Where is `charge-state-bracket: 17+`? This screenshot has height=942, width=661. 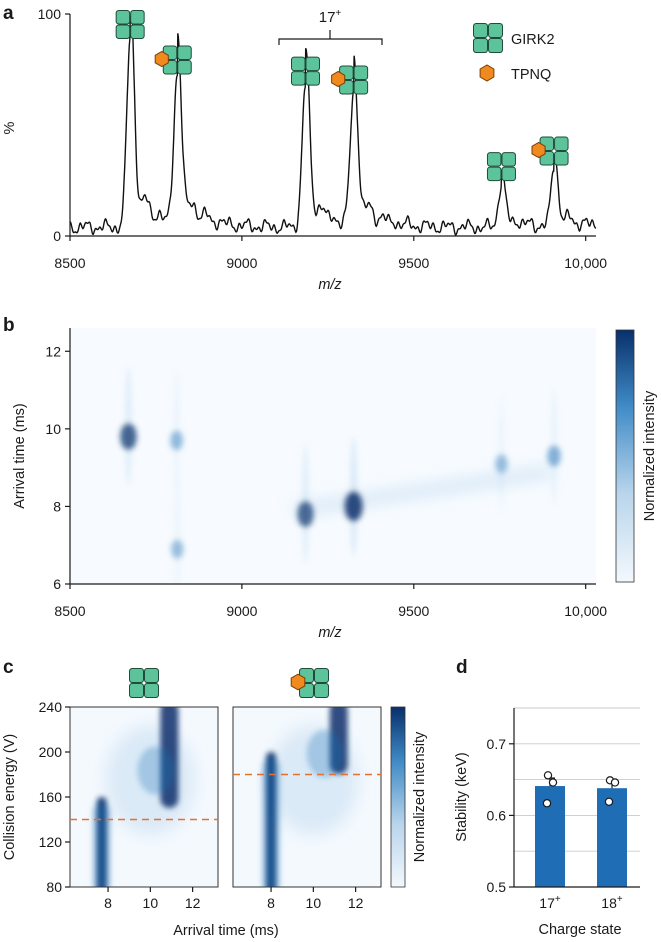 charge-state-bracket: 17+ is located at coordinates (330, 26).